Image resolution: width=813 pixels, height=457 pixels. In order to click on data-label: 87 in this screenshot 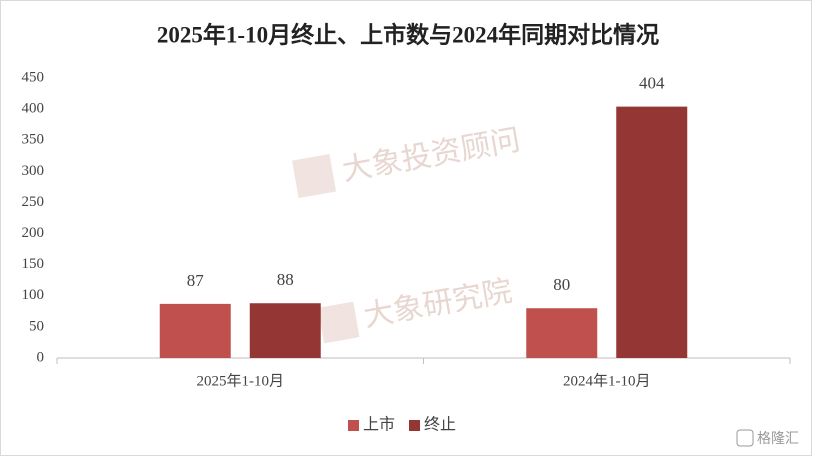, I will do `click(196, 280)`.